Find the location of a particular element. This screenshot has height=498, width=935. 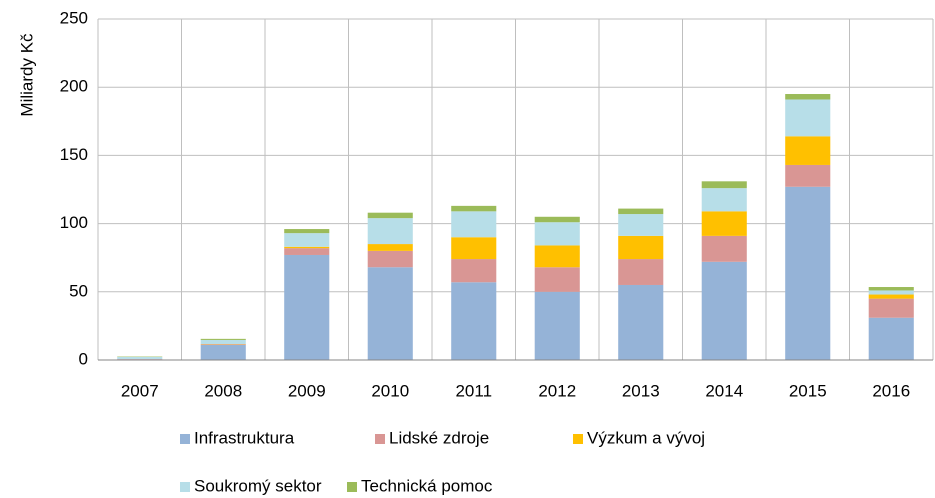

legend-label: Infrastruktura is located at coordinates (244, 437).